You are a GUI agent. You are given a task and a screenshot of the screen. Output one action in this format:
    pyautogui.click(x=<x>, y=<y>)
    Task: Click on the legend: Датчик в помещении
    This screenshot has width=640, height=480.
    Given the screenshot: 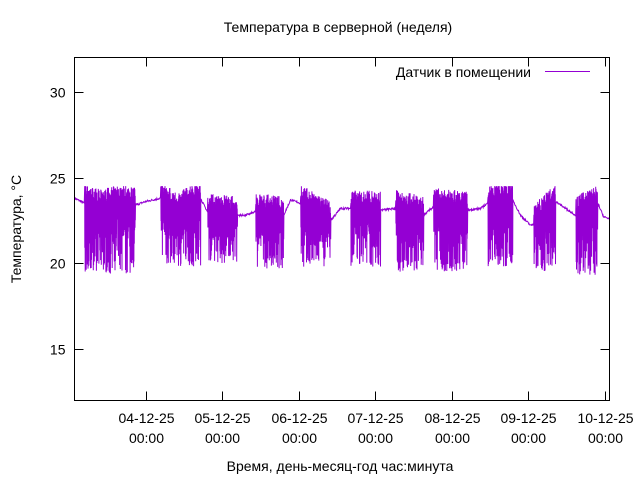 What is the action you would take?
    pyautogui.click(x=493, y=72)
    